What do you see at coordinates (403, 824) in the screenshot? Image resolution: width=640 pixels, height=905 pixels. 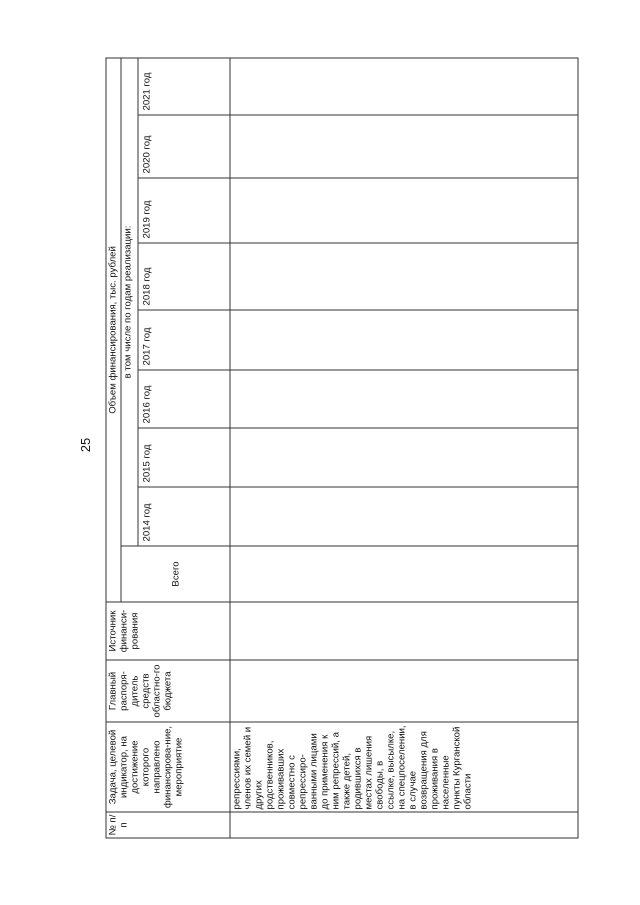 I see `cell-num` at bounding box center [403, 824].